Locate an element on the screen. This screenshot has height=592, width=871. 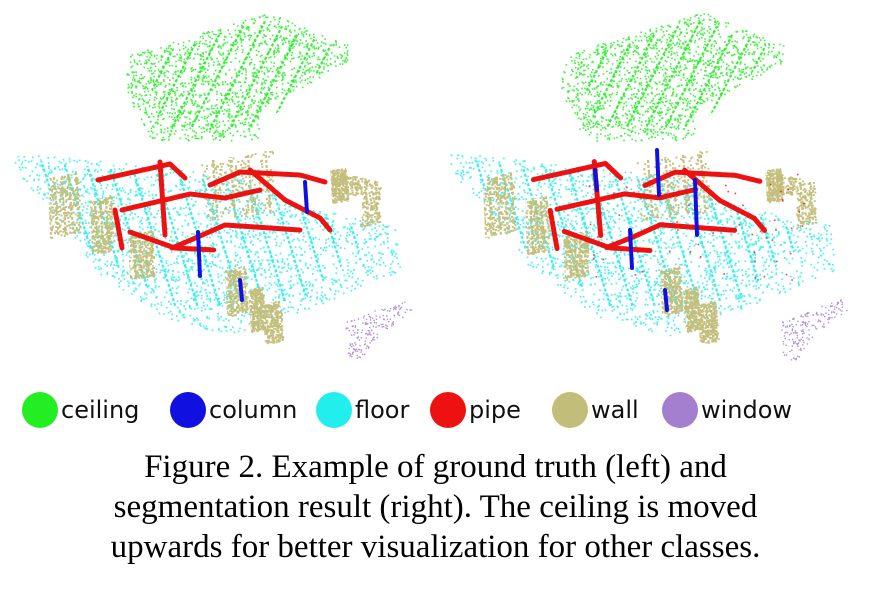
legend: ceiling column floor pipe wall window is located at coordinates (437, 410).